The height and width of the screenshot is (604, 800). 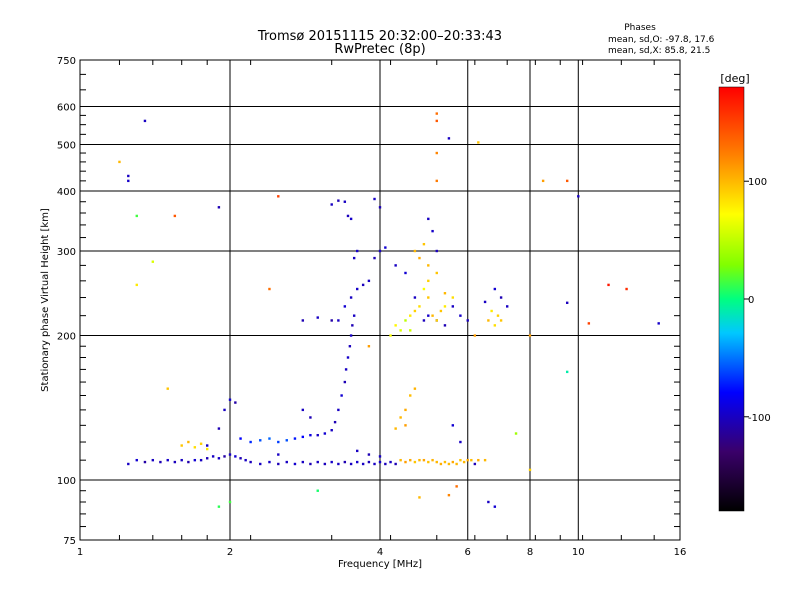 What do you see at coordinates (66, 337) in the screenshot?
I see `y-tick-label: 200` at bounding box center [66, 337].